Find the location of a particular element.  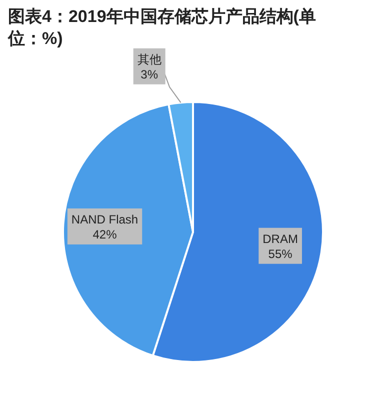

data-label: 42% is located at coordinates (105, 234).